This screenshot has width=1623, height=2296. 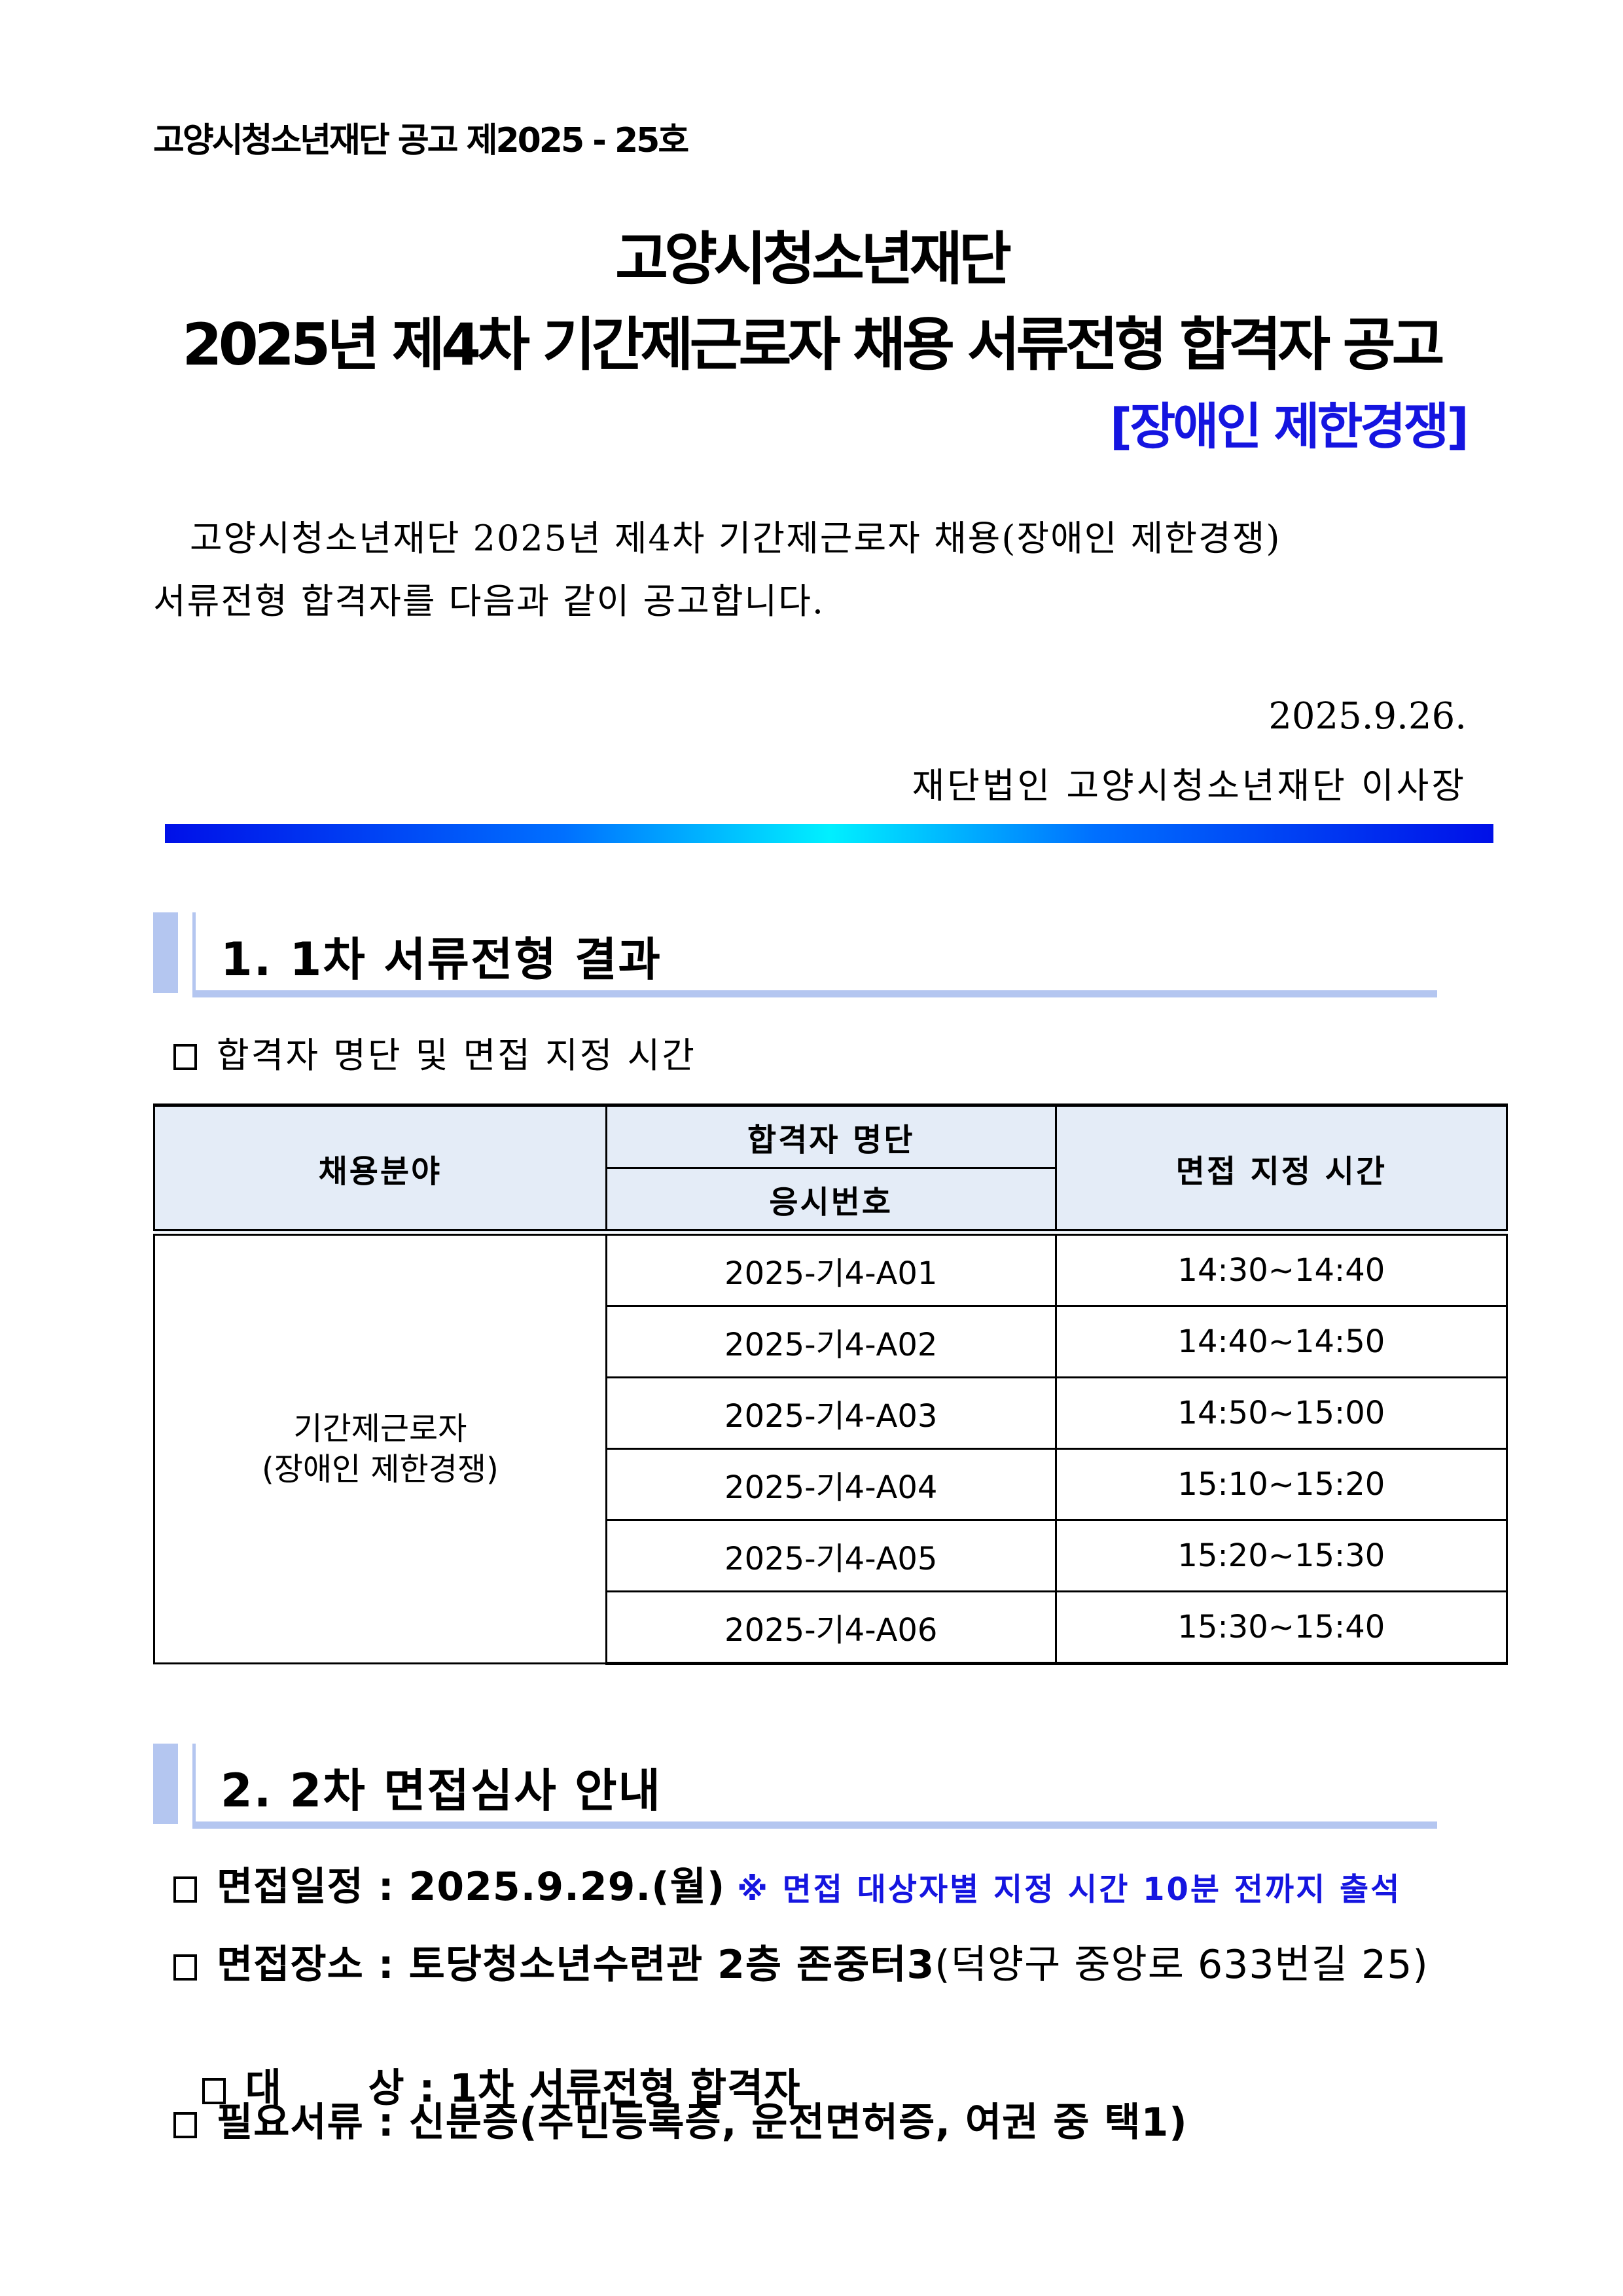 What do you see at coordinates (567, 1887) in the screenshot?
I see `item-value: 2025.9.29.(월)` at bounding box center [567, 1887].